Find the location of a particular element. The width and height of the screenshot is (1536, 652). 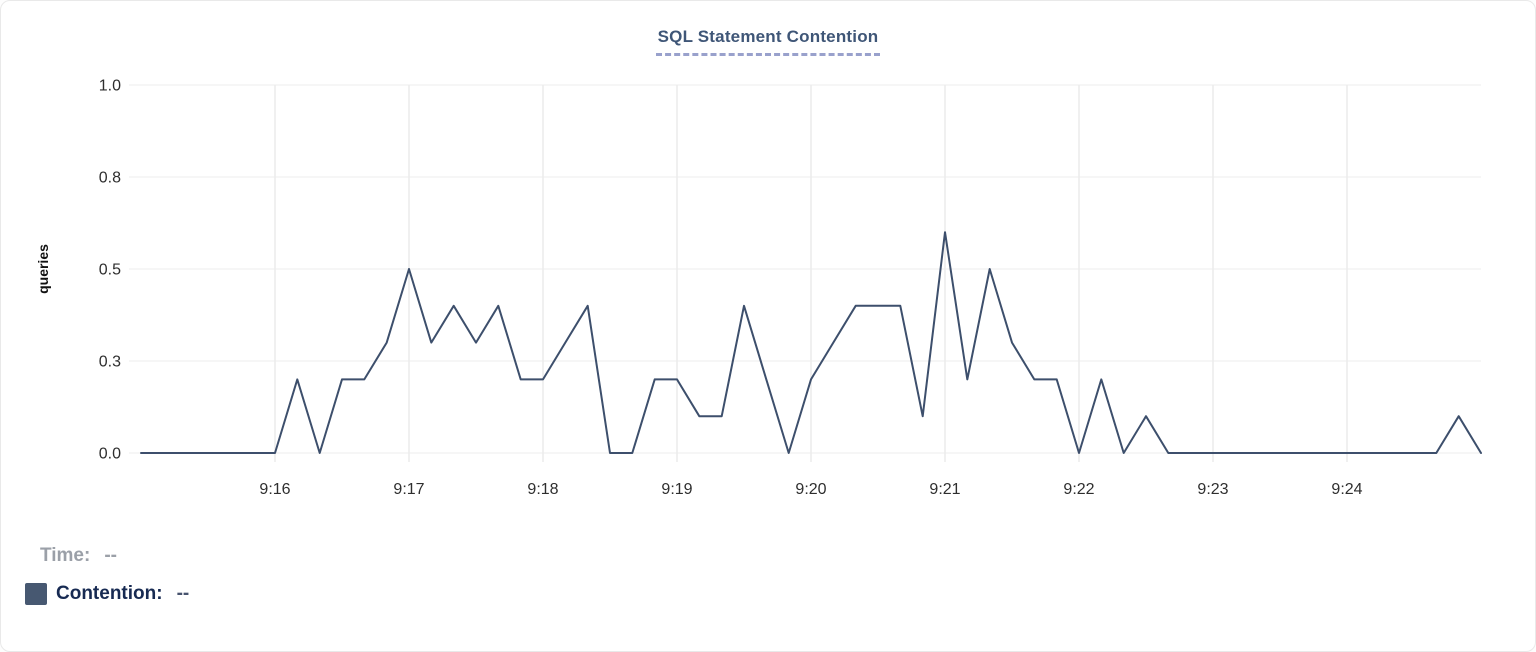

x-tick-label: 9:21 is located at coordinates (944, 489).